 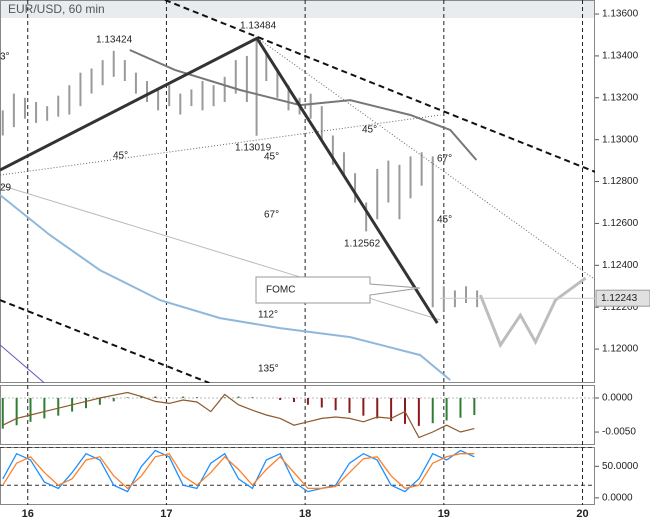 What do you see at coordinates (268, 369) in the screenshot?
I see `annotation: 135°` at bounding box center [268, 369].